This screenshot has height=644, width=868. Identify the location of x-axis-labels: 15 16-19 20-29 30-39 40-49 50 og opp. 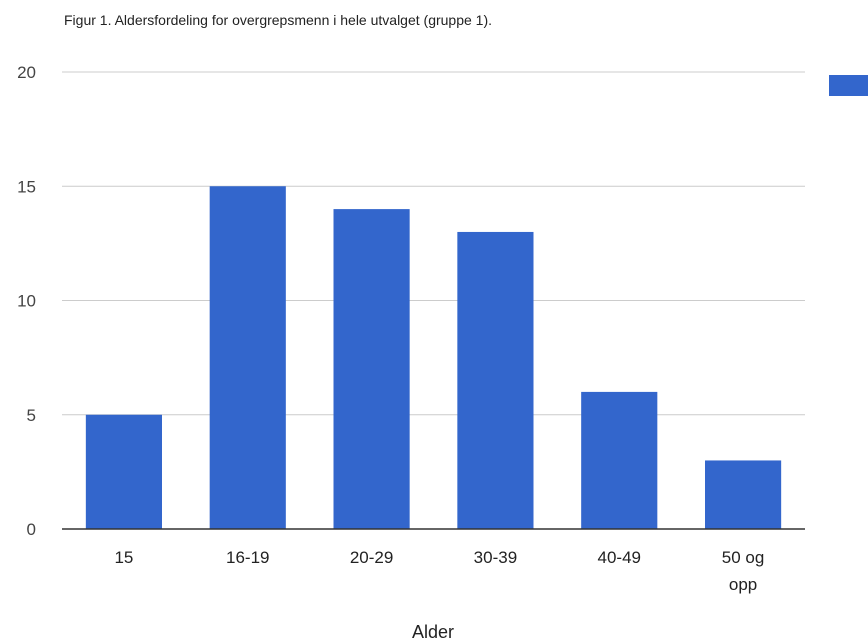
(439, 571).